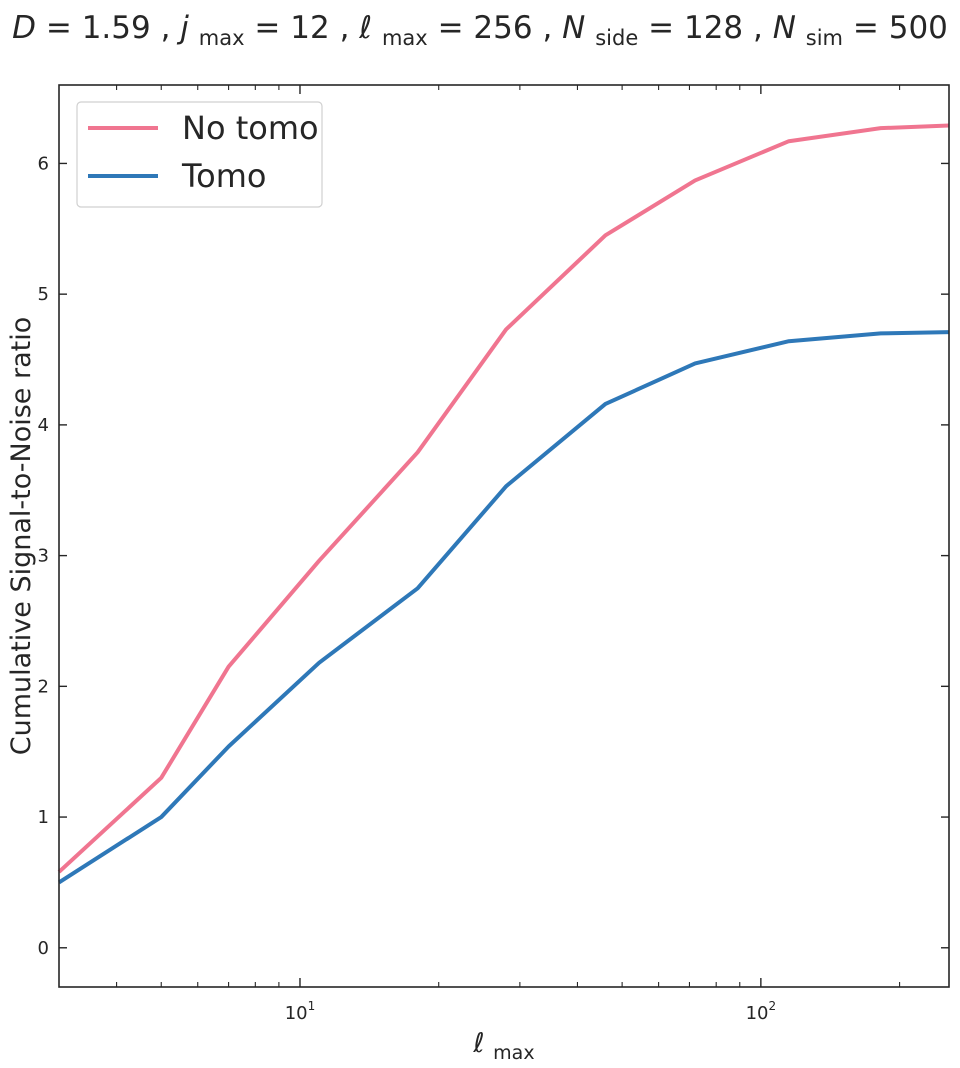  Describe the element at coordinates (43, 948) in the screenshot. I see `y-tick-label: 0` at that location.